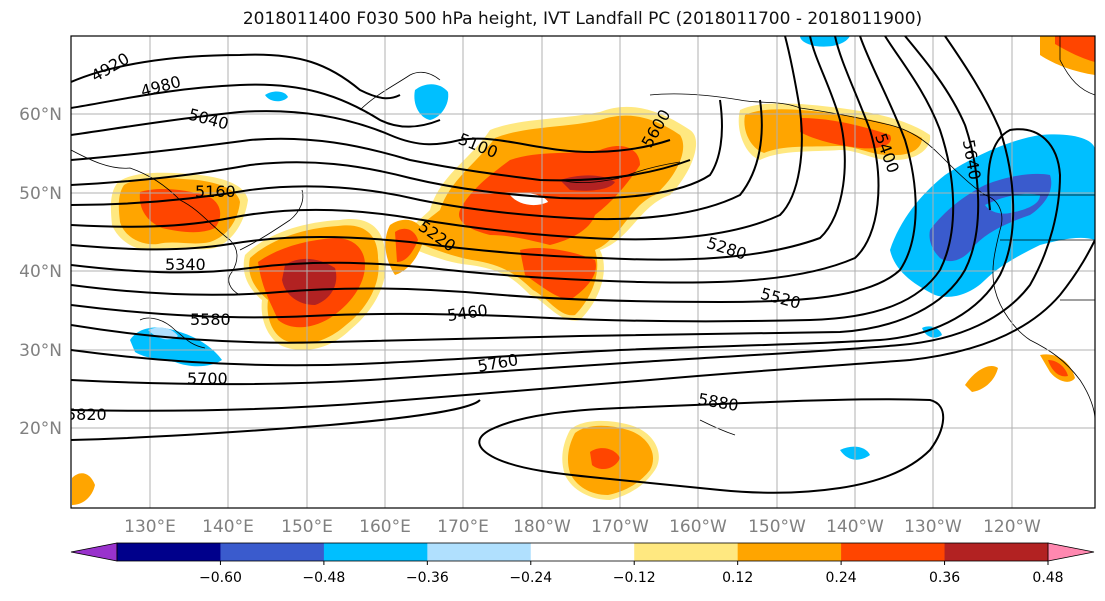  I want to click on lon-tick-label: 170°E, so click(463, 527).